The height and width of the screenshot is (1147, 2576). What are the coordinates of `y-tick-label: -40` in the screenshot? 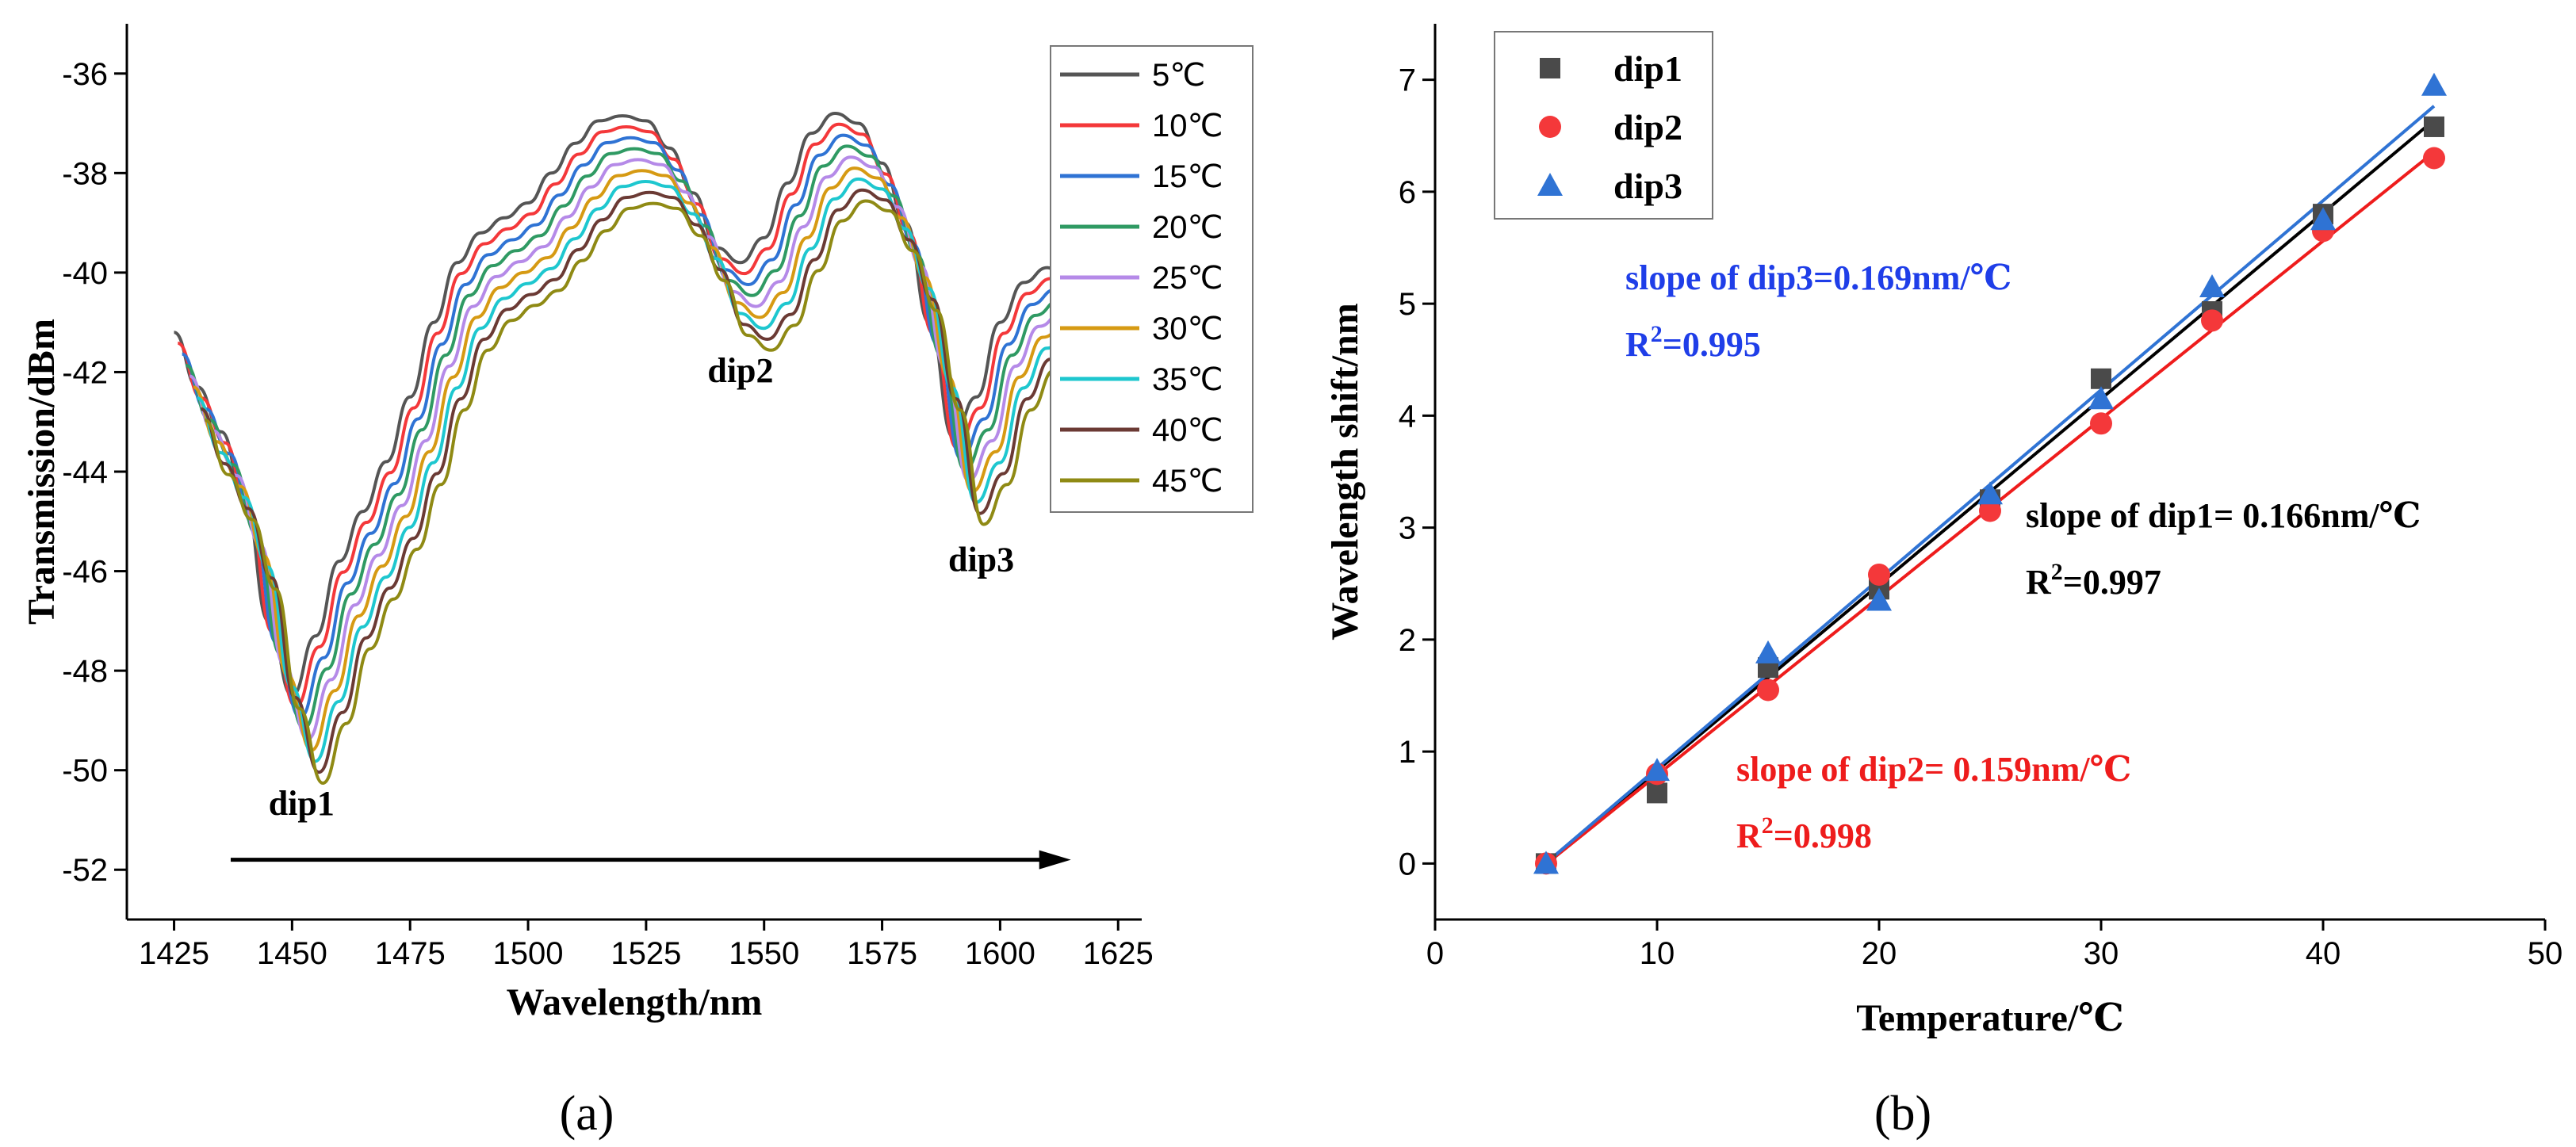 It's located at (85, 273).